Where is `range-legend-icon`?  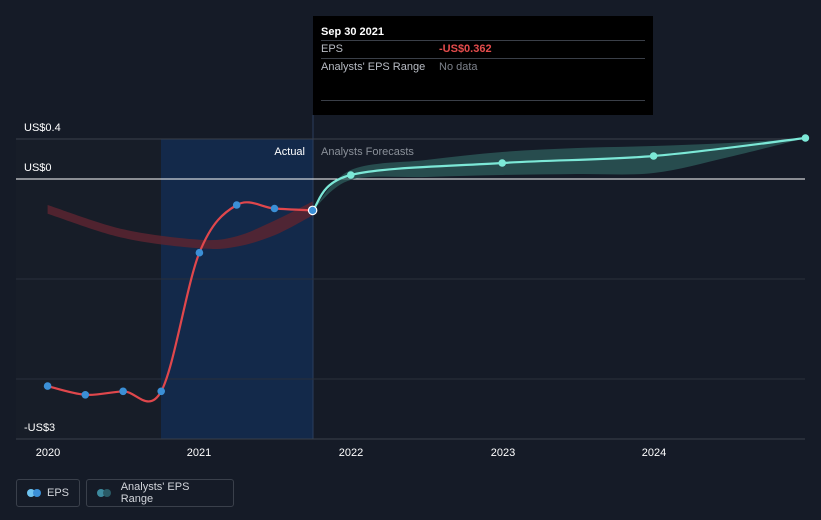
range-legend-icon is located at coordinates (105, 493).